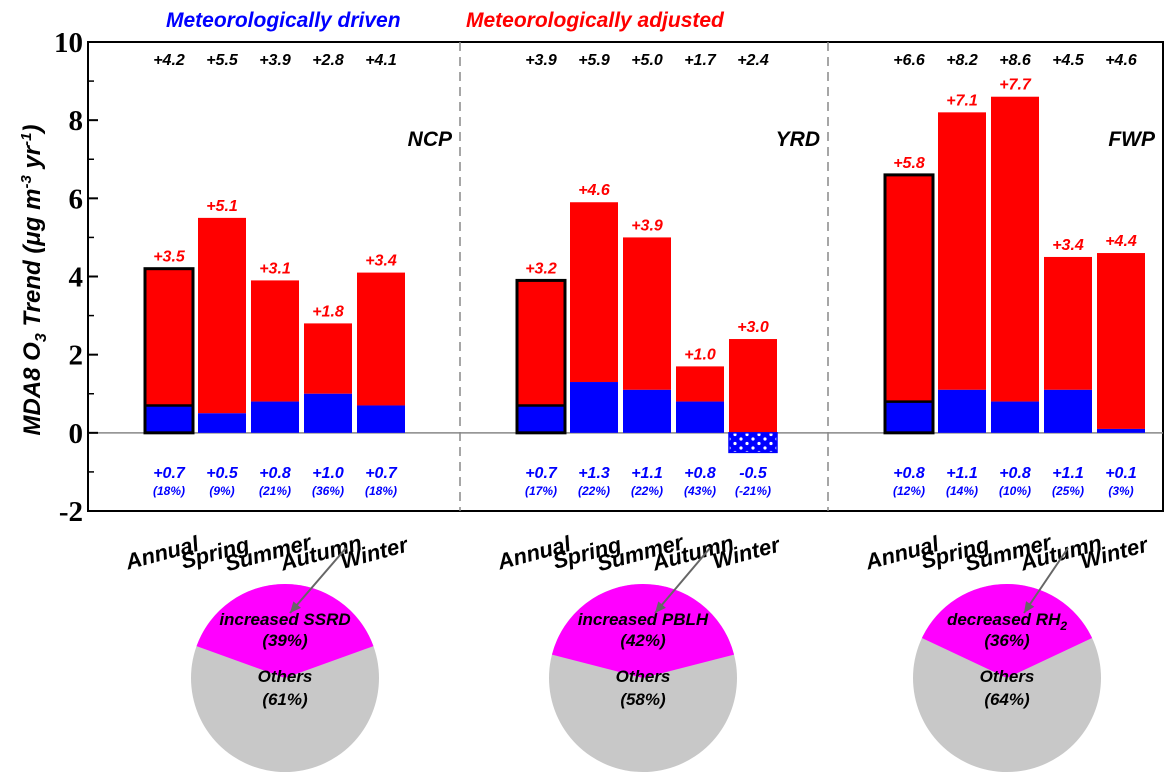  Describe the element at coordinates (1063, 626) in the screenshot. I see `pie-main-label-sub: 2` at that location.